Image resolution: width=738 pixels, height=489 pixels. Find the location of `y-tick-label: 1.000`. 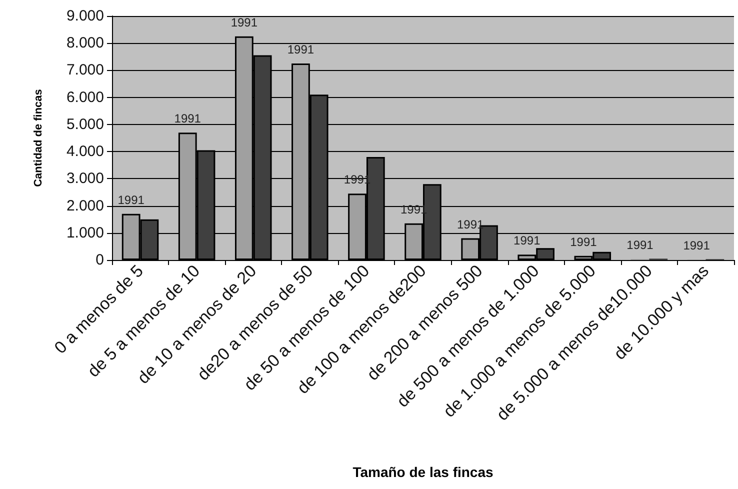

y-tick-label: 1.000 is located at coordinates (85, 233).